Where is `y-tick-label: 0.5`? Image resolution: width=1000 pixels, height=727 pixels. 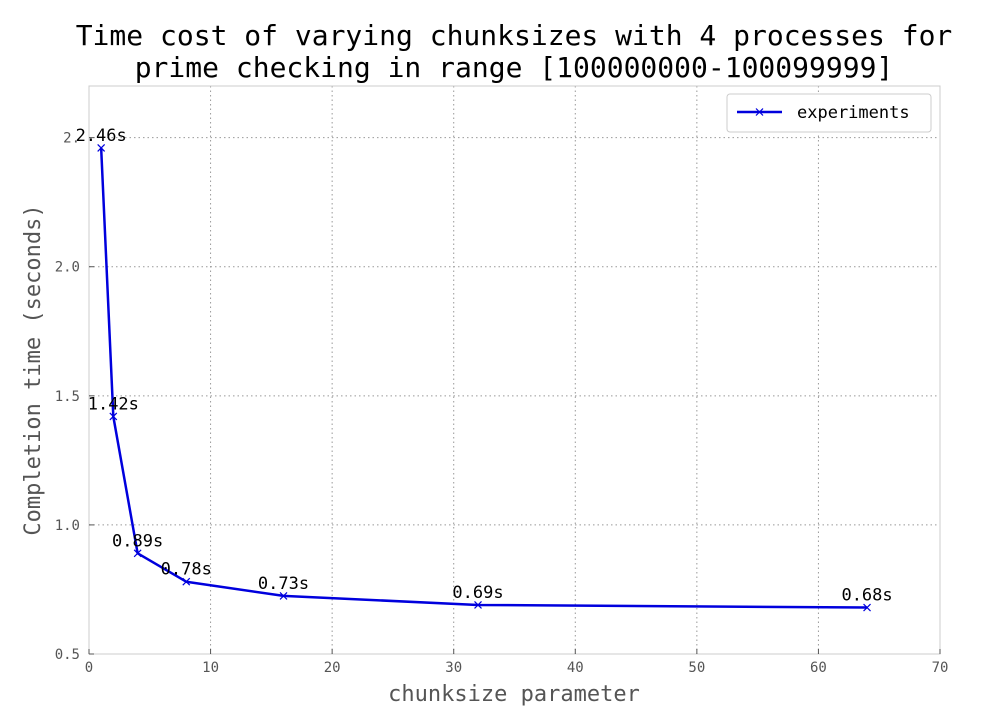
y-tick-label: 0.5 is located at coordinates (67, 655).